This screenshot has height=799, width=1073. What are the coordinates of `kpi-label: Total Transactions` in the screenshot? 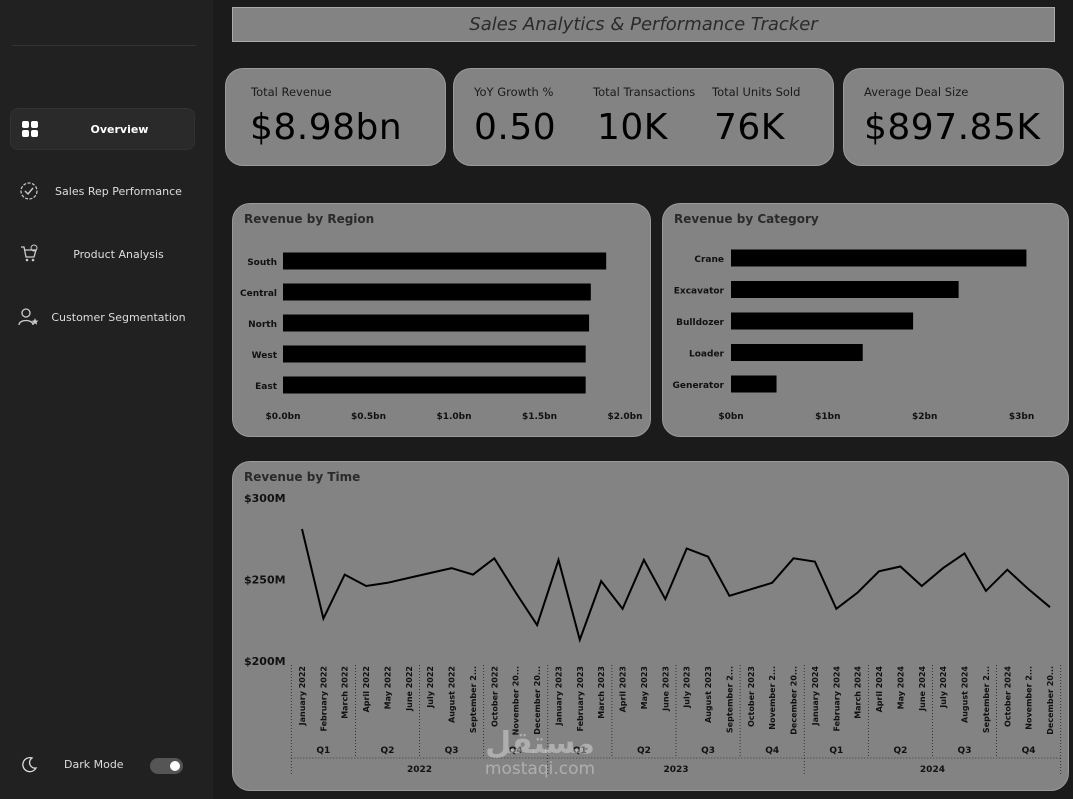 It's located at (644, 92).